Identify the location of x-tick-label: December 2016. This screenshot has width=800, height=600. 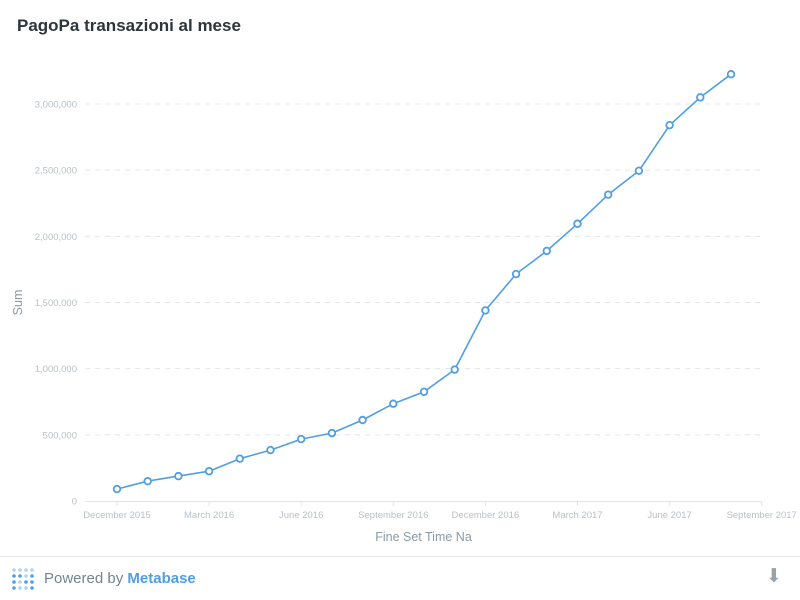
(486, 515).